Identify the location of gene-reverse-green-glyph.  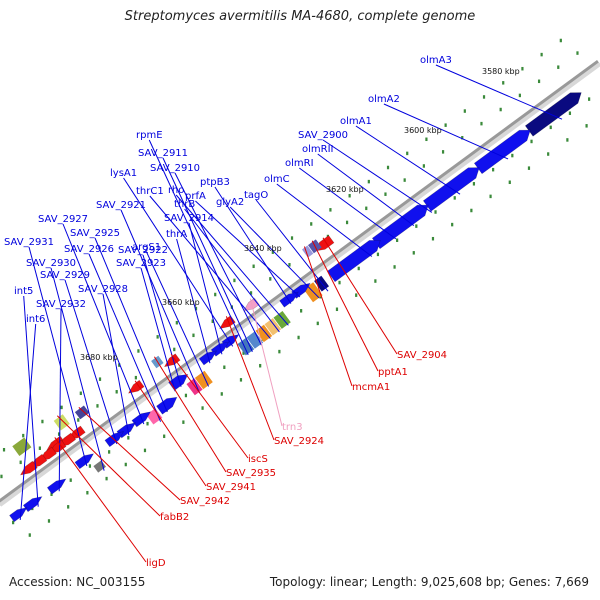
(22, 446).